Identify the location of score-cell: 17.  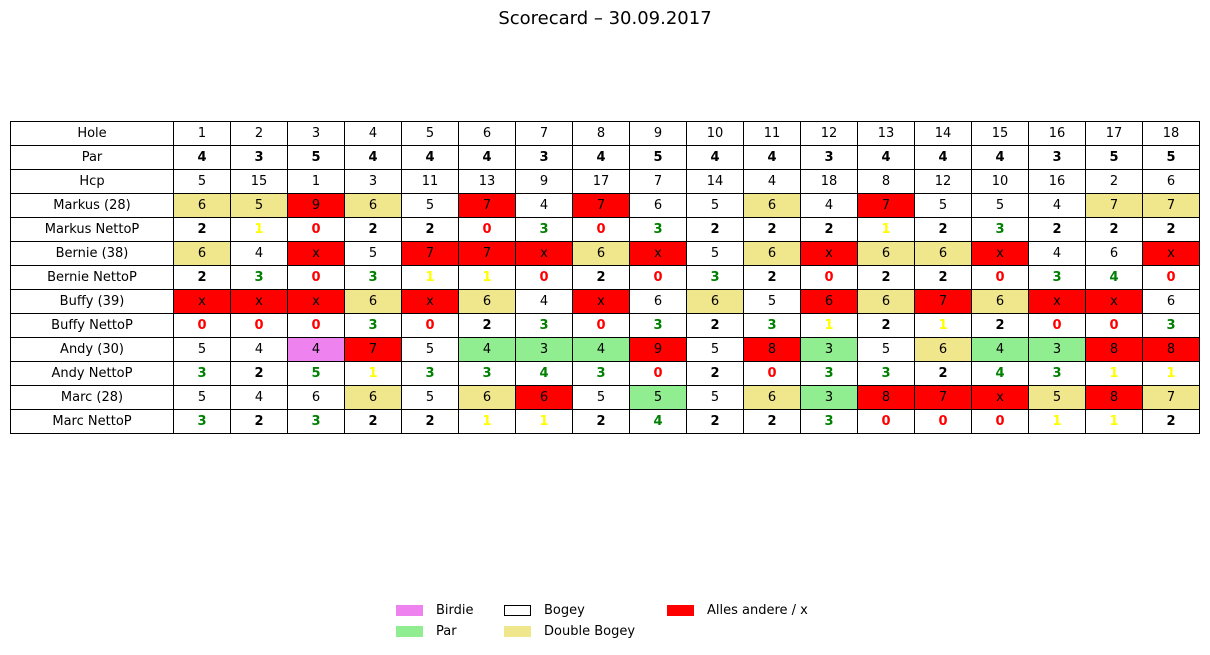
(1114, 133).